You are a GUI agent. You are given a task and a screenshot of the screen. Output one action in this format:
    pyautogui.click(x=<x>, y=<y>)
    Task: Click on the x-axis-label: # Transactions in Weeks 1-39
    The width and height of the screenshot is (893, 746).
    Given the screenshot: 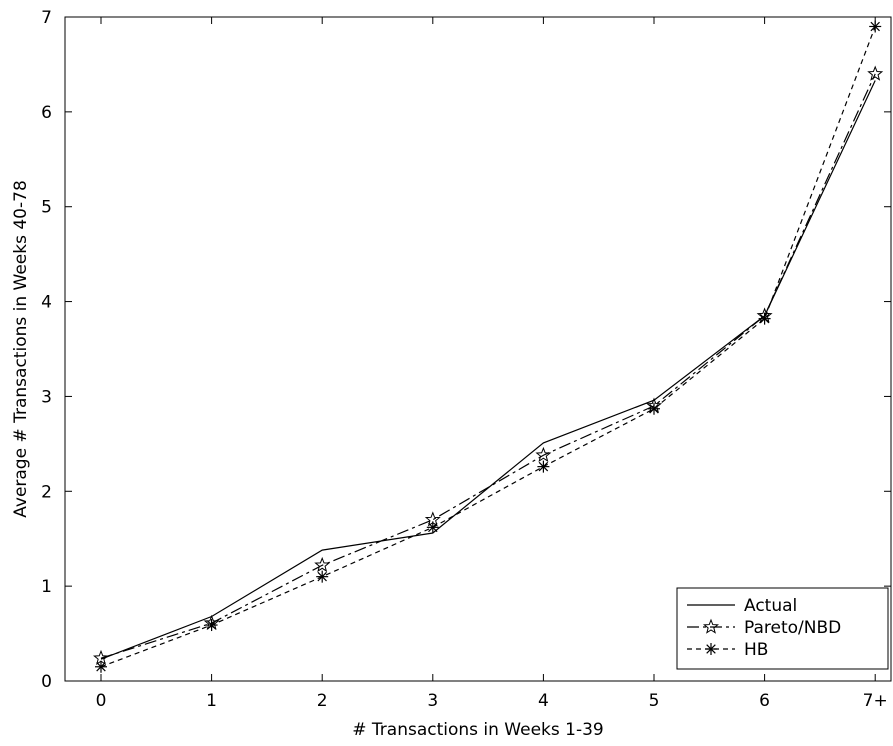 What is the action you would take?
    pyautogui.click(x=477, y=730)
    